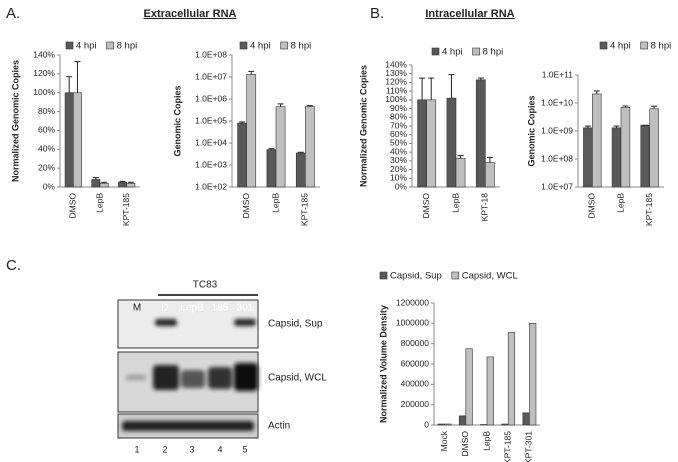 The height and width of the screenshot is (462, 678). I want to click on y-tick-label: 800000, so click(415, 343).